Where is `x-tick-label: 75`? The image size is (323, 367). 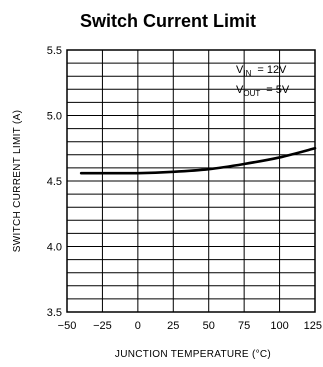 x-tick-label: 75 is located at coordinates (244, 326).